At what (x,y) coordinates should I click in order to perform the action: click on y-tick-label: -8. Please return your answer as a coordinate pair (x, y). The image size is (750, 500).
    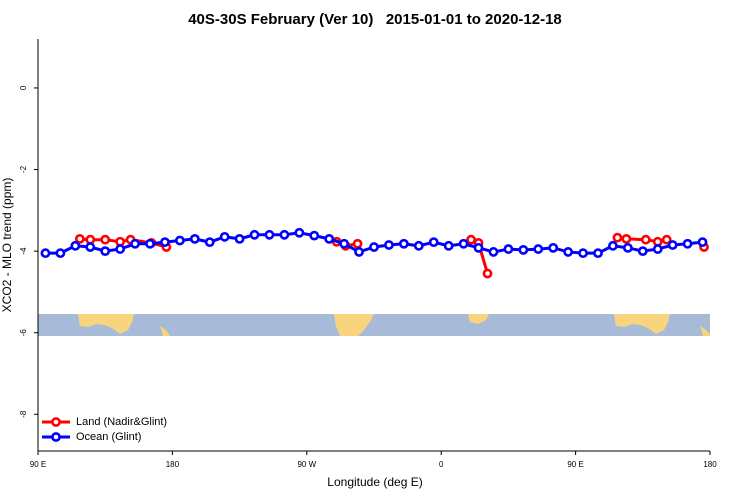
    Looking at the image, I should click on (23, 414).